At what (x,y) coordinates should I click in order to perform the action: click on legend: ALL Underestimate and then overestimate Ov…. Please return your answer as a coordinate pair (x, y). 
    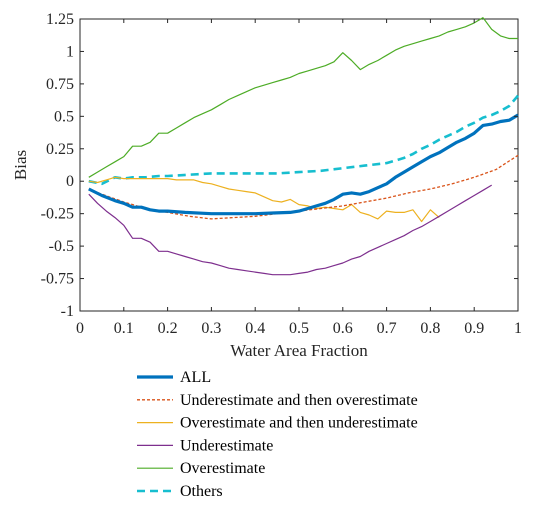
    Looking at the image, I should click on (277, 434).